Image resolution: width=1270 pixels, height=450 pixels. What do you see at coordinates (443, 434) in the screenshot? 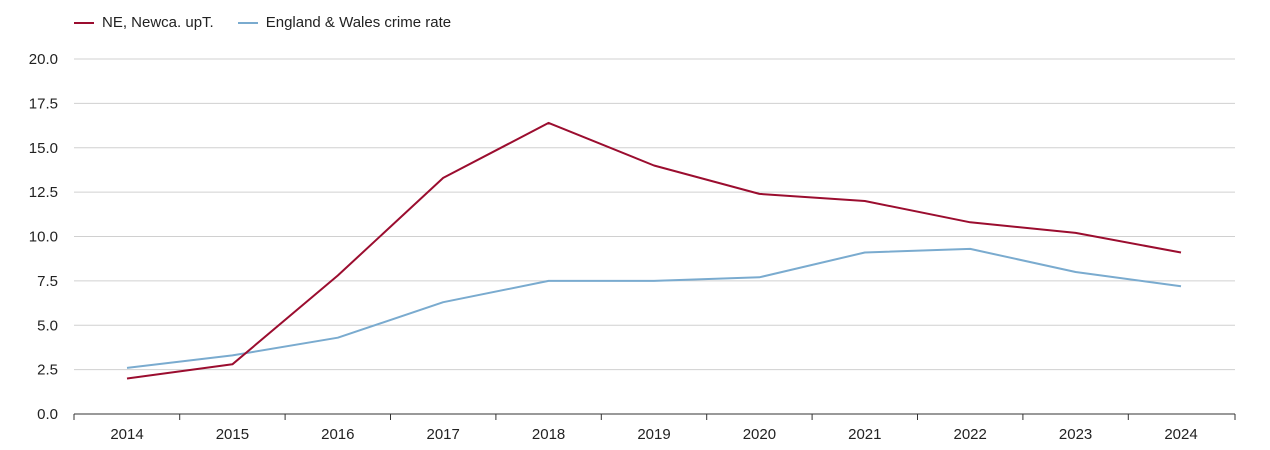
I see `x-tick-label: 2017` at bounding box center [443, 434].